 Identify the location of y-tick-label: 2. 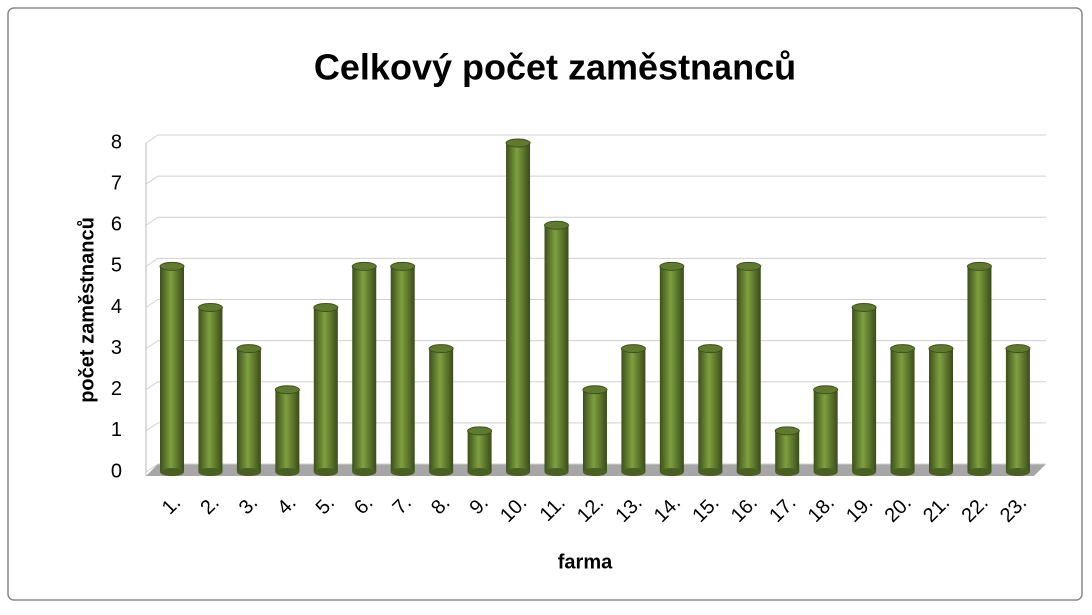
(116, 389).